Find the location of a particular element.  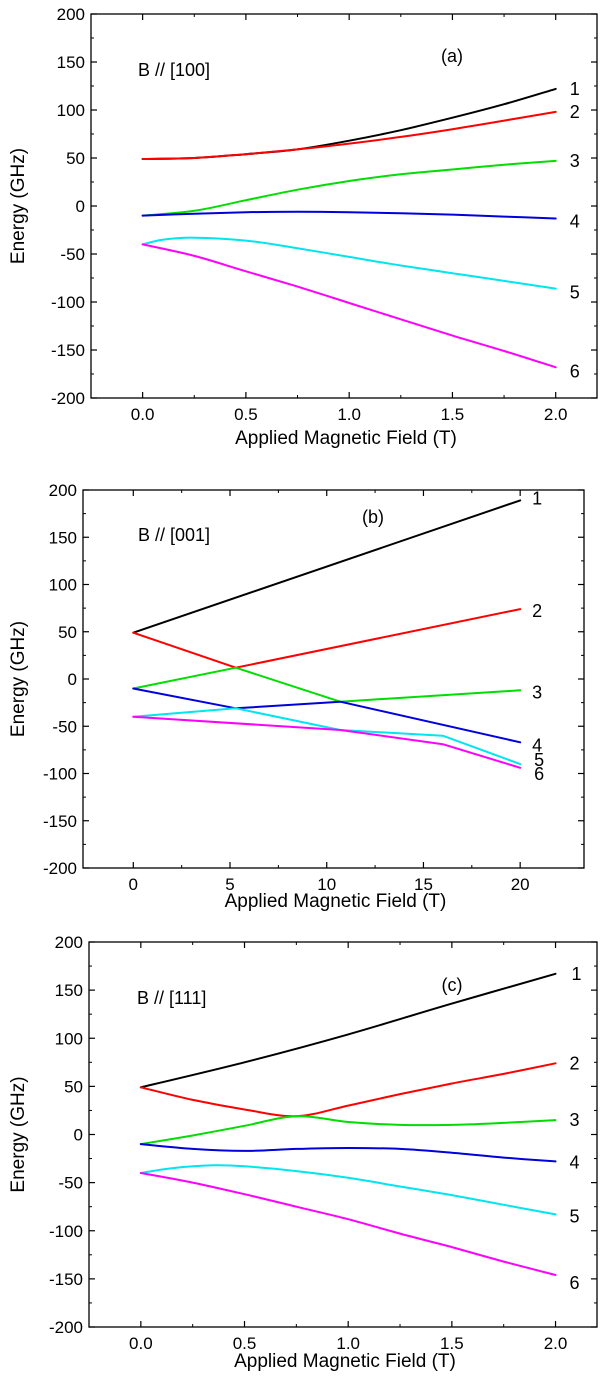

x-tick-label: 20 is located at coordinates (520, 884).